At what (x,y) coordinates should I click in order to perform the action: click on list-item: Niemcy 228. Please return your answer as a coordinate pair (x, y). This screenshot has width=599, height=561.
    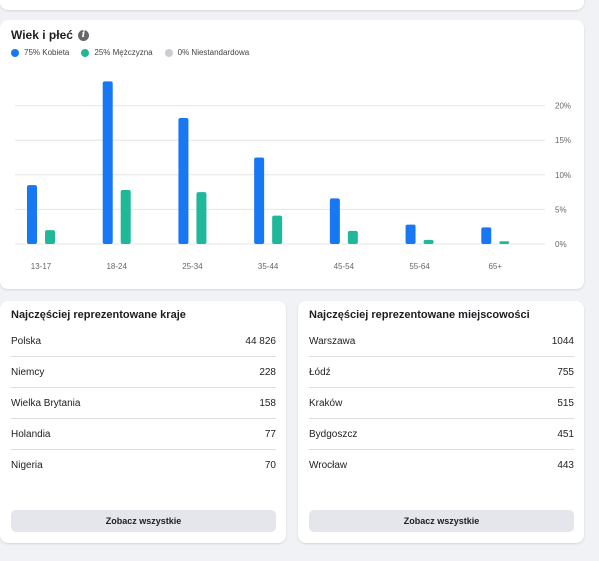
    Looking at the image, I should click on (143, 372).